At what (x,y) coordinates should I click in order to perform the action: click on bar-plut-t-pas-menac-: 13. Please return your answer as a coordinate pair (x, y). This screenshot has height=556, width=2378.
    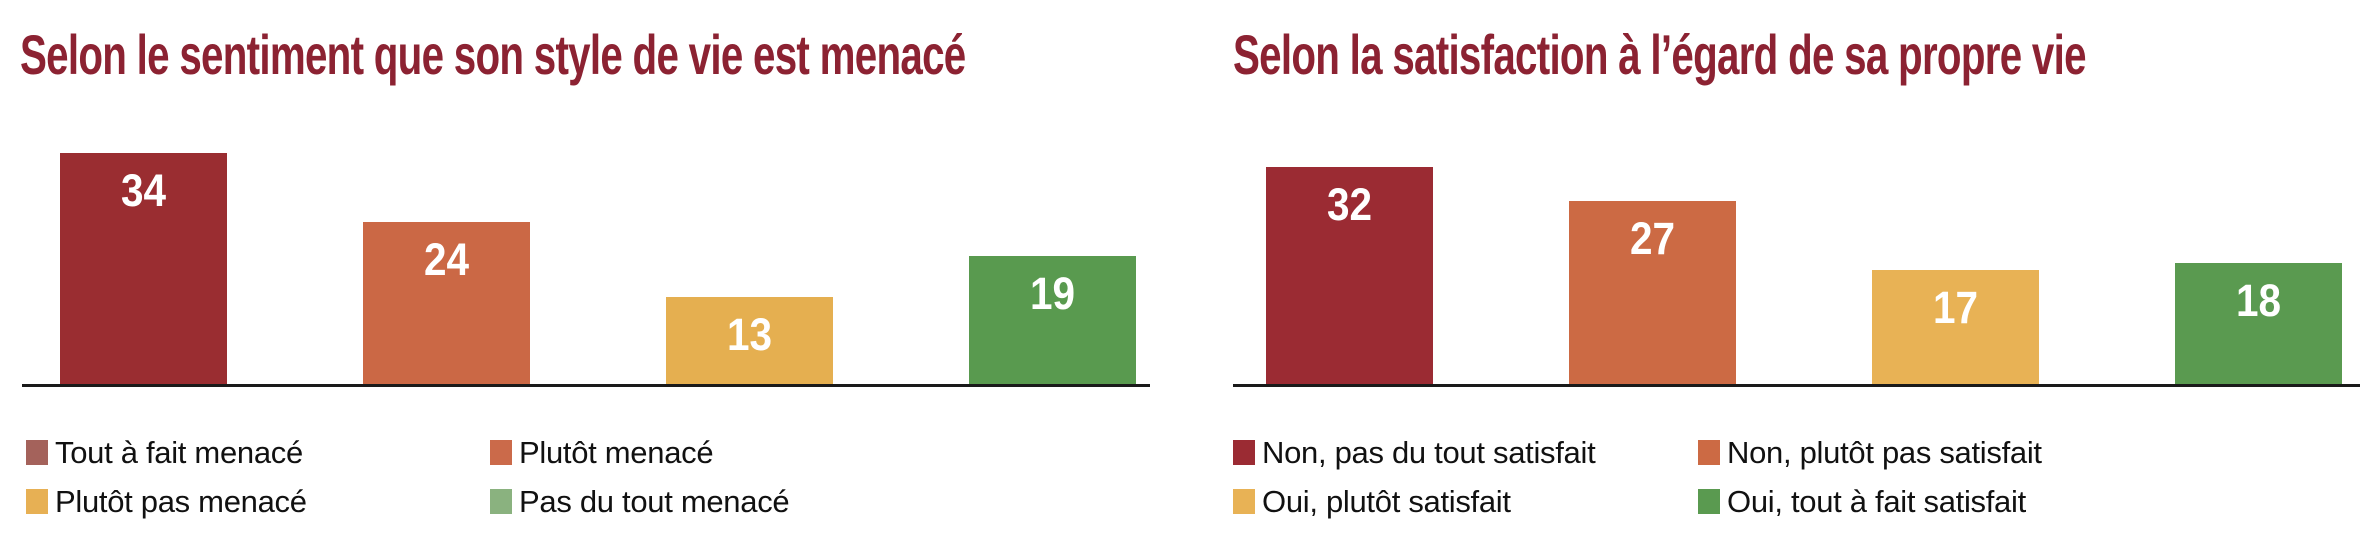
    Looking at the image, I should click on (749, 341).